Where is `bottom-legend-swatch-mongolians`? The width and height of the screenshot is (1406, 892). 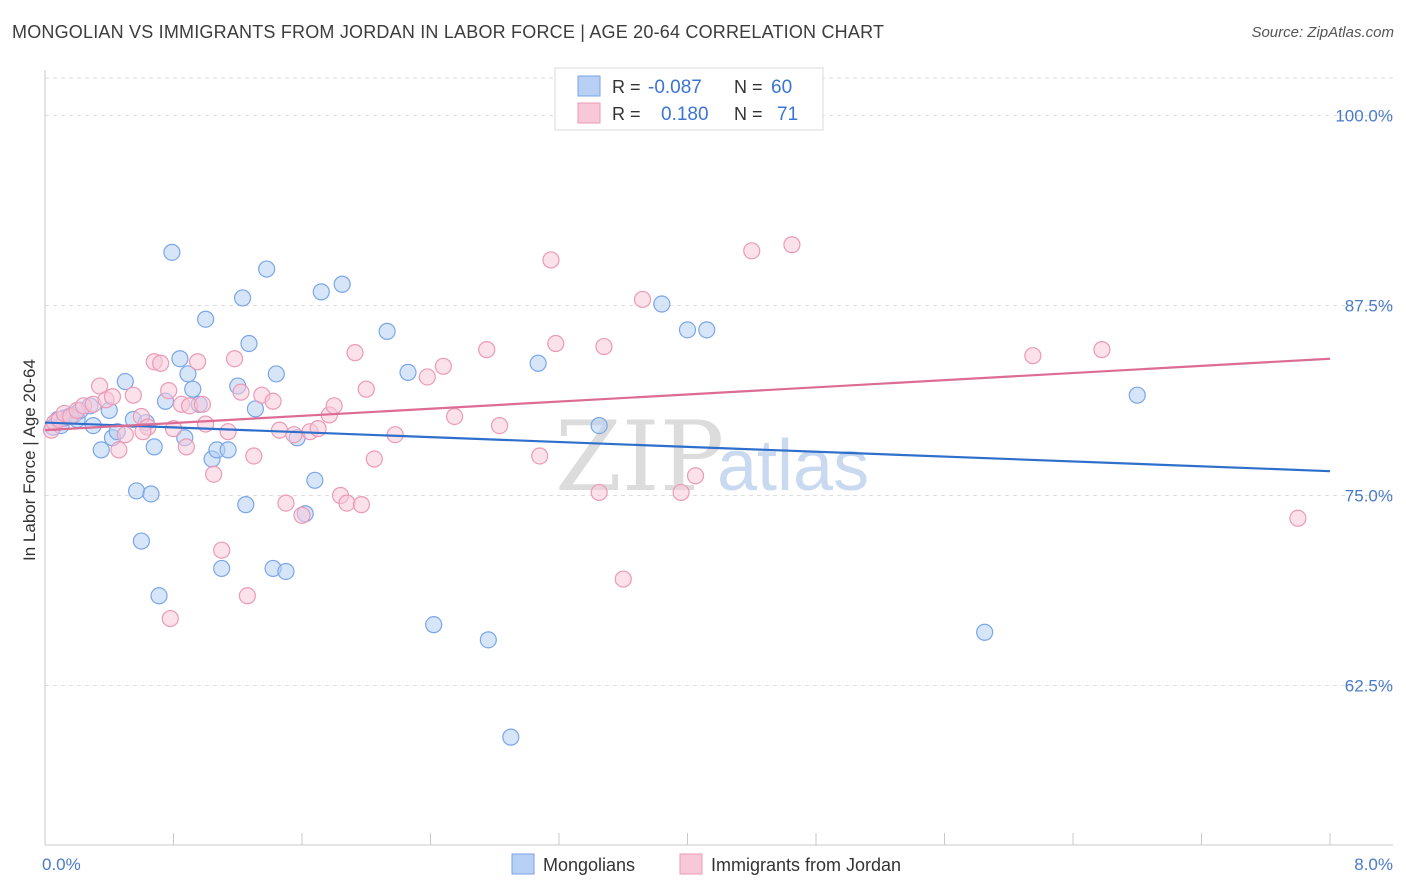 bottom-legend-swatch-mongolians is located at coordinates (523, 864).